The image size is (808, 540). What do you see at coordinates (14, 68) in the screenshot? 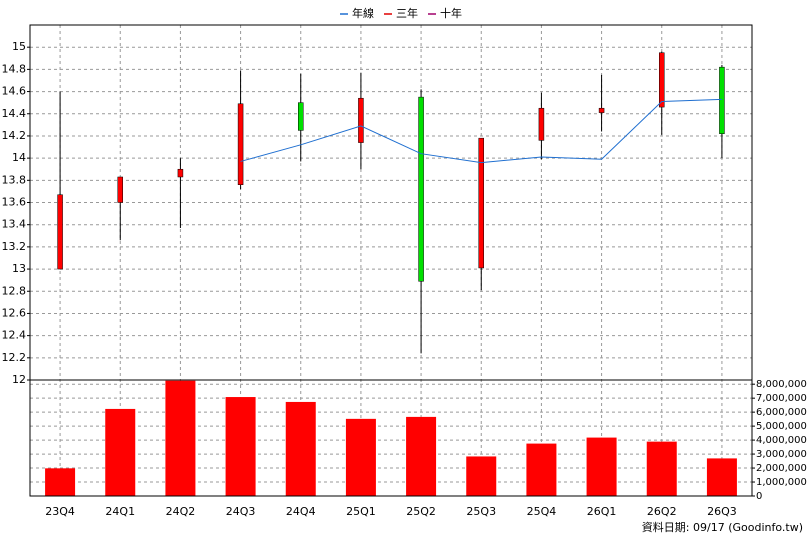
I see `y-tick-label: 14.8` at bounding box center [14, 68].